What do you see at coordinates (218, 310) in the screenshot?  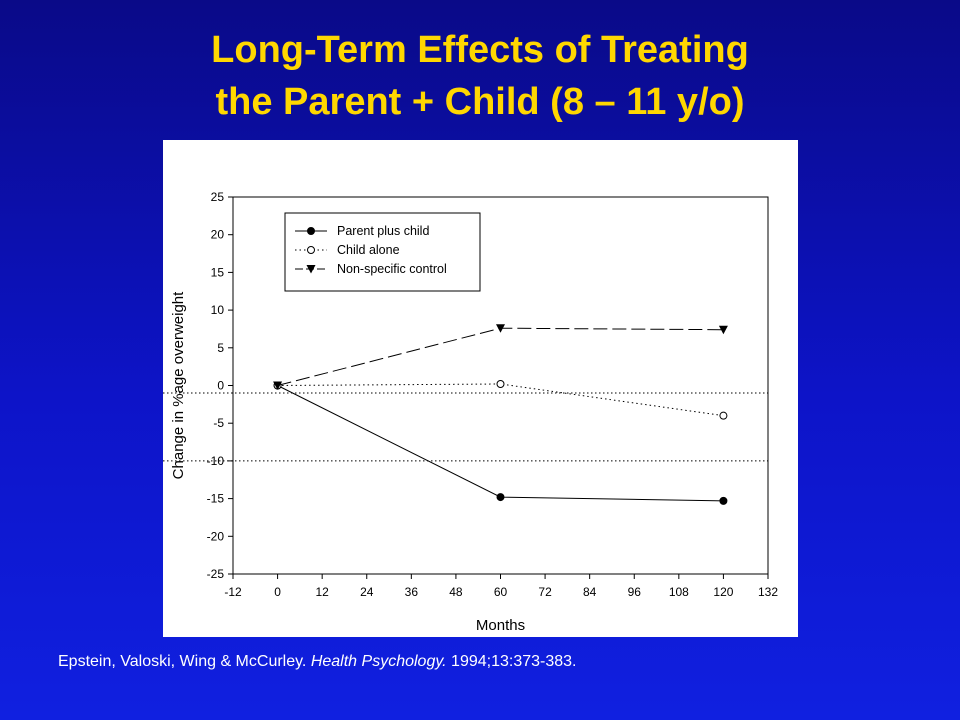 I see `y-tick-label: 10` at bounding box center [218, 310].